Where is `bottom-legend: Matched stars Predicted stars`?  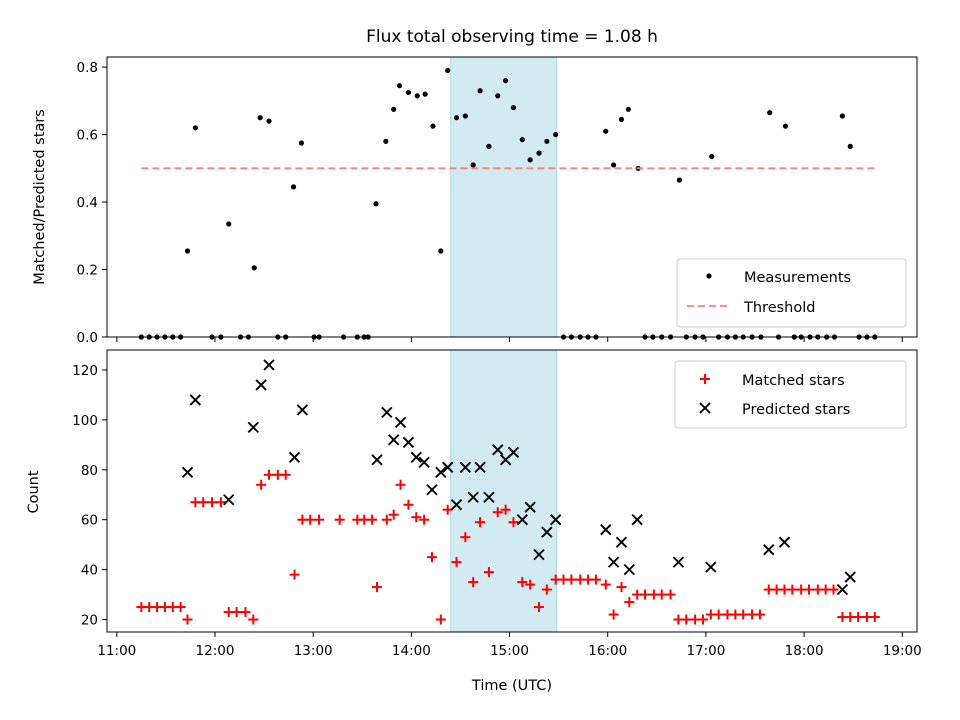 bottom-legend: Matched stars Predicted stars is located at coordinates (790, 394).